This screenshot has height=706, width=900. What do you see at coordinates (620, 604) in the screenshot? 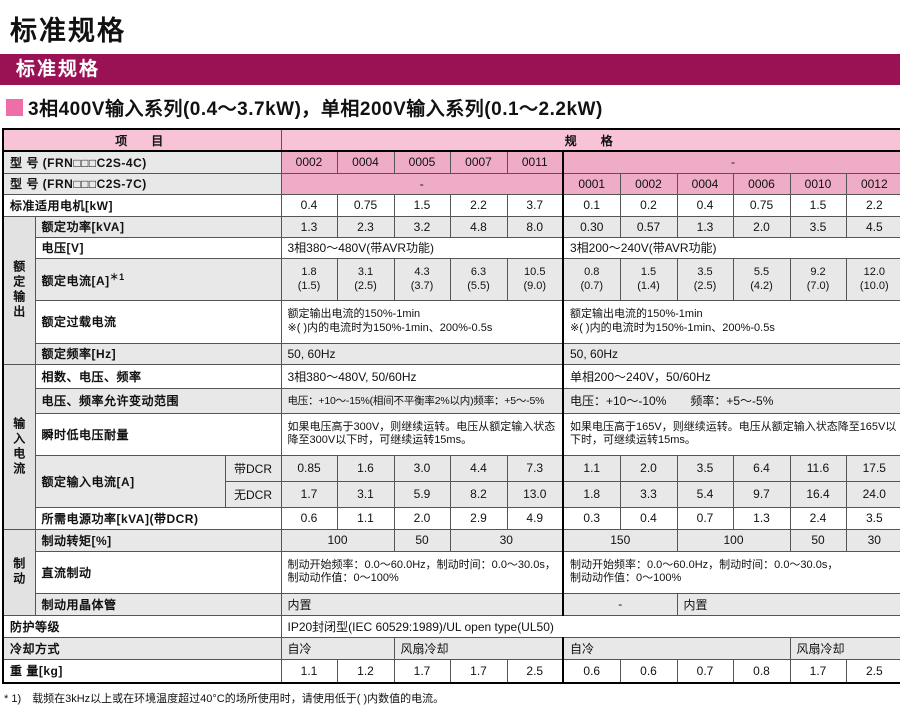
I see `brake-transistor-na: -` at bounding box center [620, 604].